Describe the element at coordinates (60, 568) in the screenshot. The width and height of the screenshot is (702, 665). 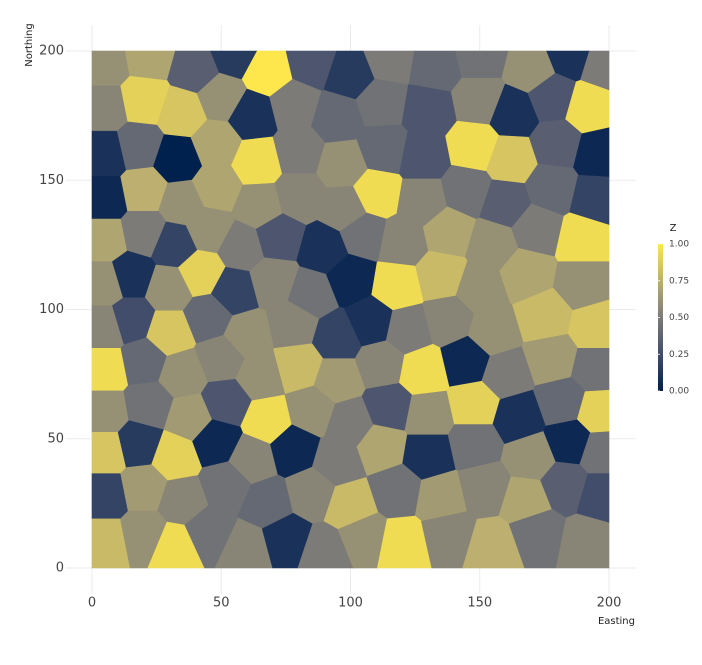
I see `y-tick-label: 0` at that location.